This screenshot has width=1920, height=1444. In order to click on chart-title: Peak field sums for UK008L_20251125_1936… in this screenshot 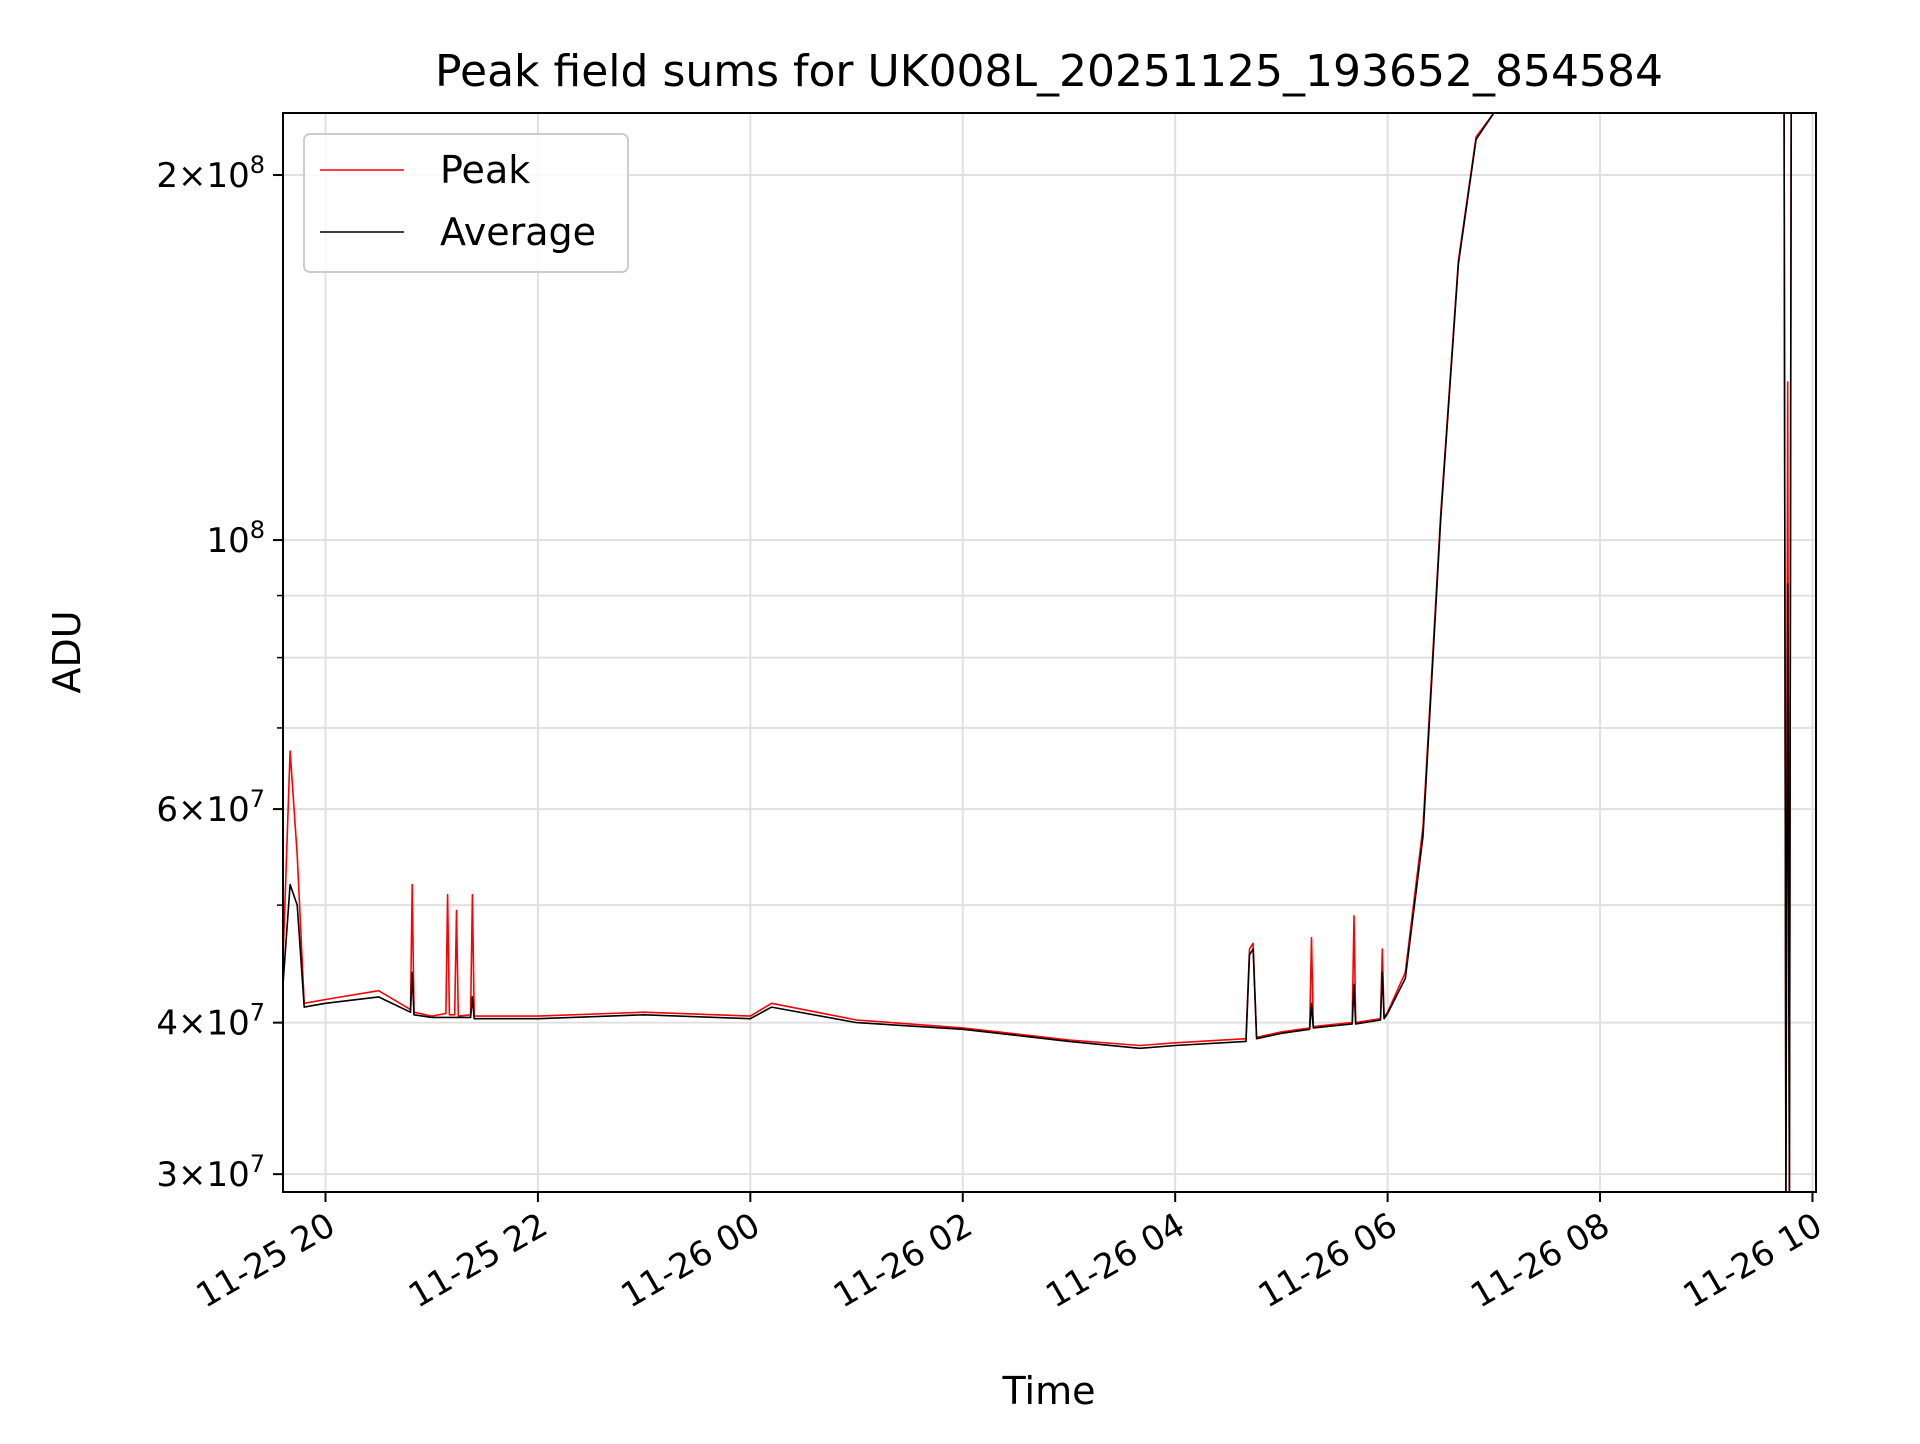, I will do `click(1049, 71)`.